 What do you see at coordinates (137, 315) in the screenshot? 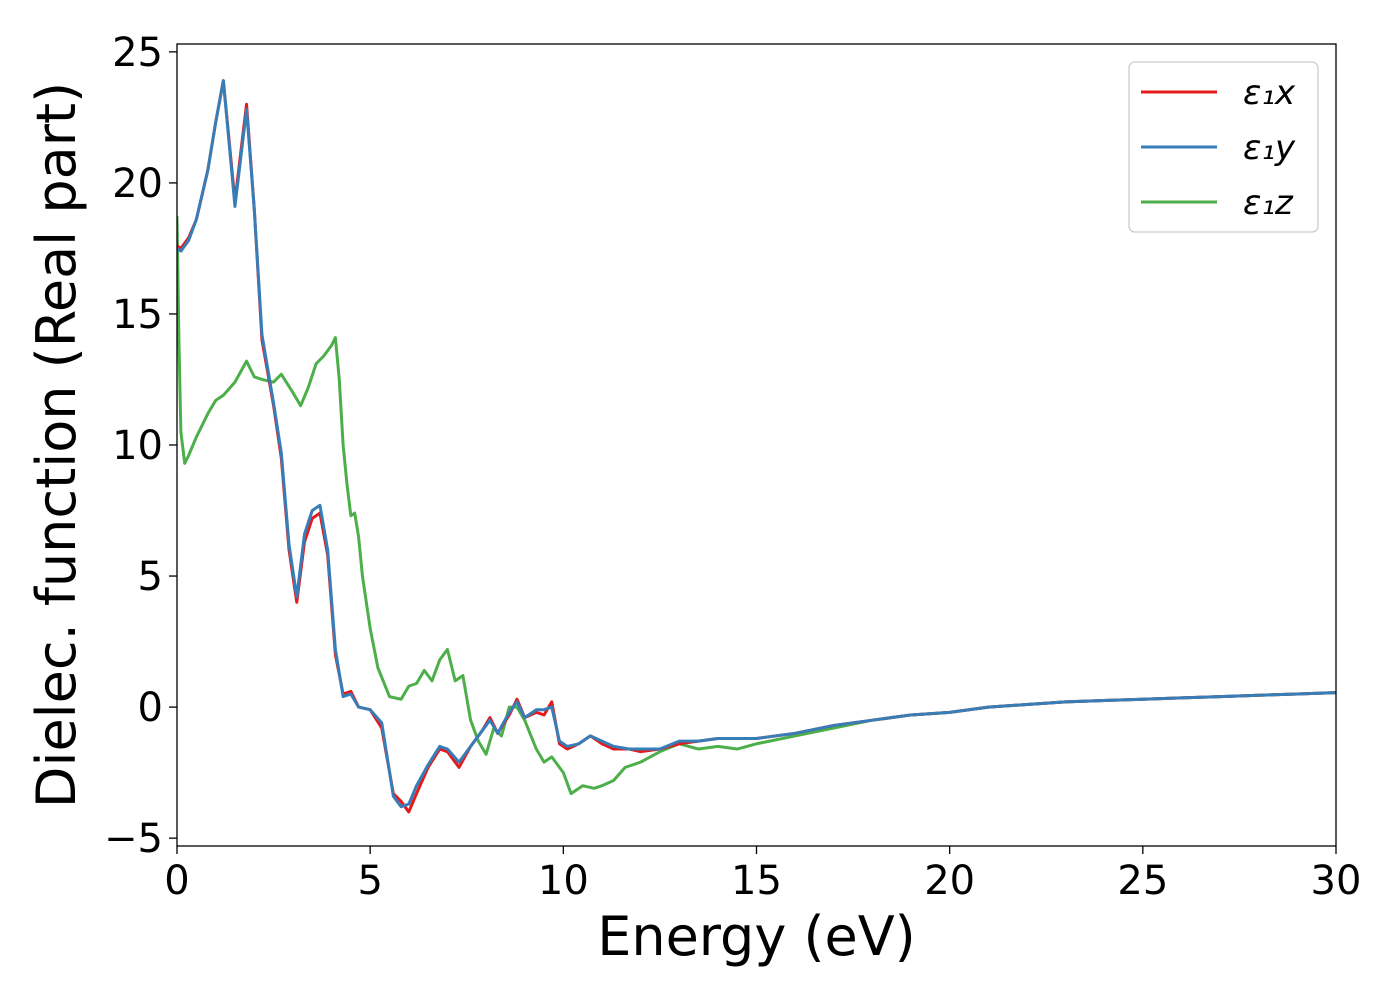
I see `y-tick-label: 15` at bounding box center [137, 315].